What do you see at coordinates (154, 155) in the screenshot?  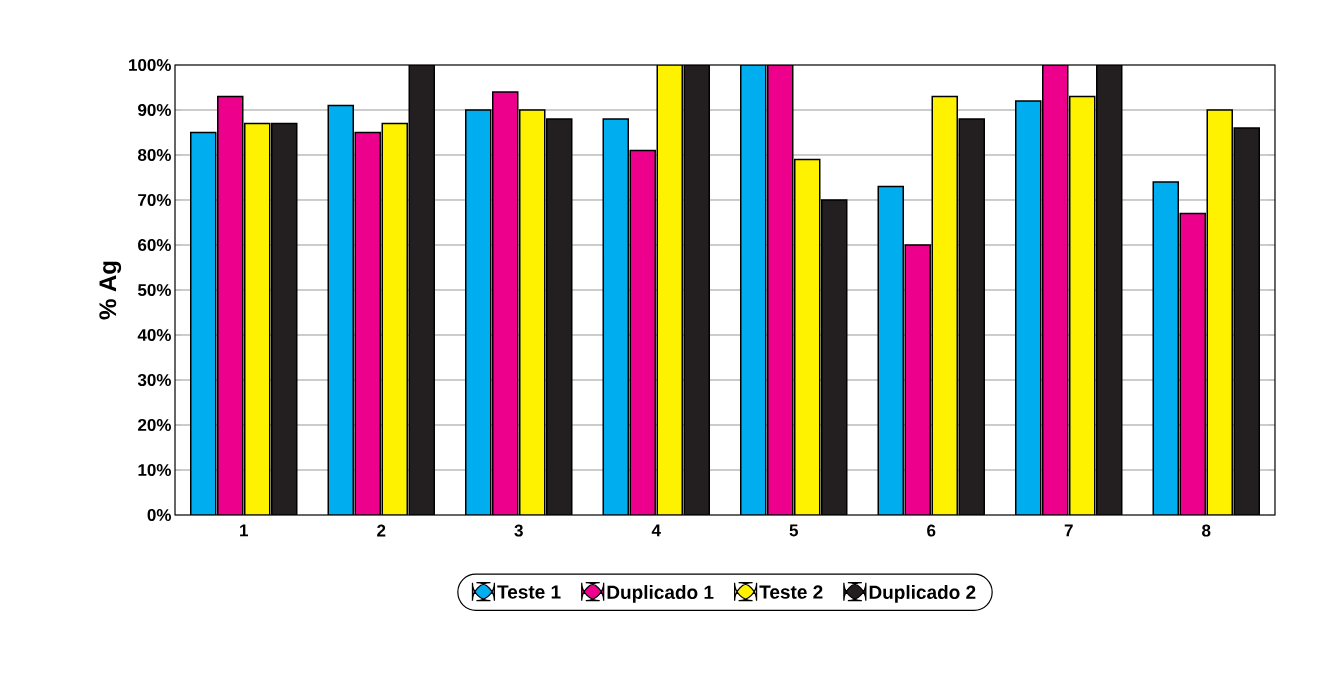 I see `y-tick-label: 80%` at bounding box center [154, 155].